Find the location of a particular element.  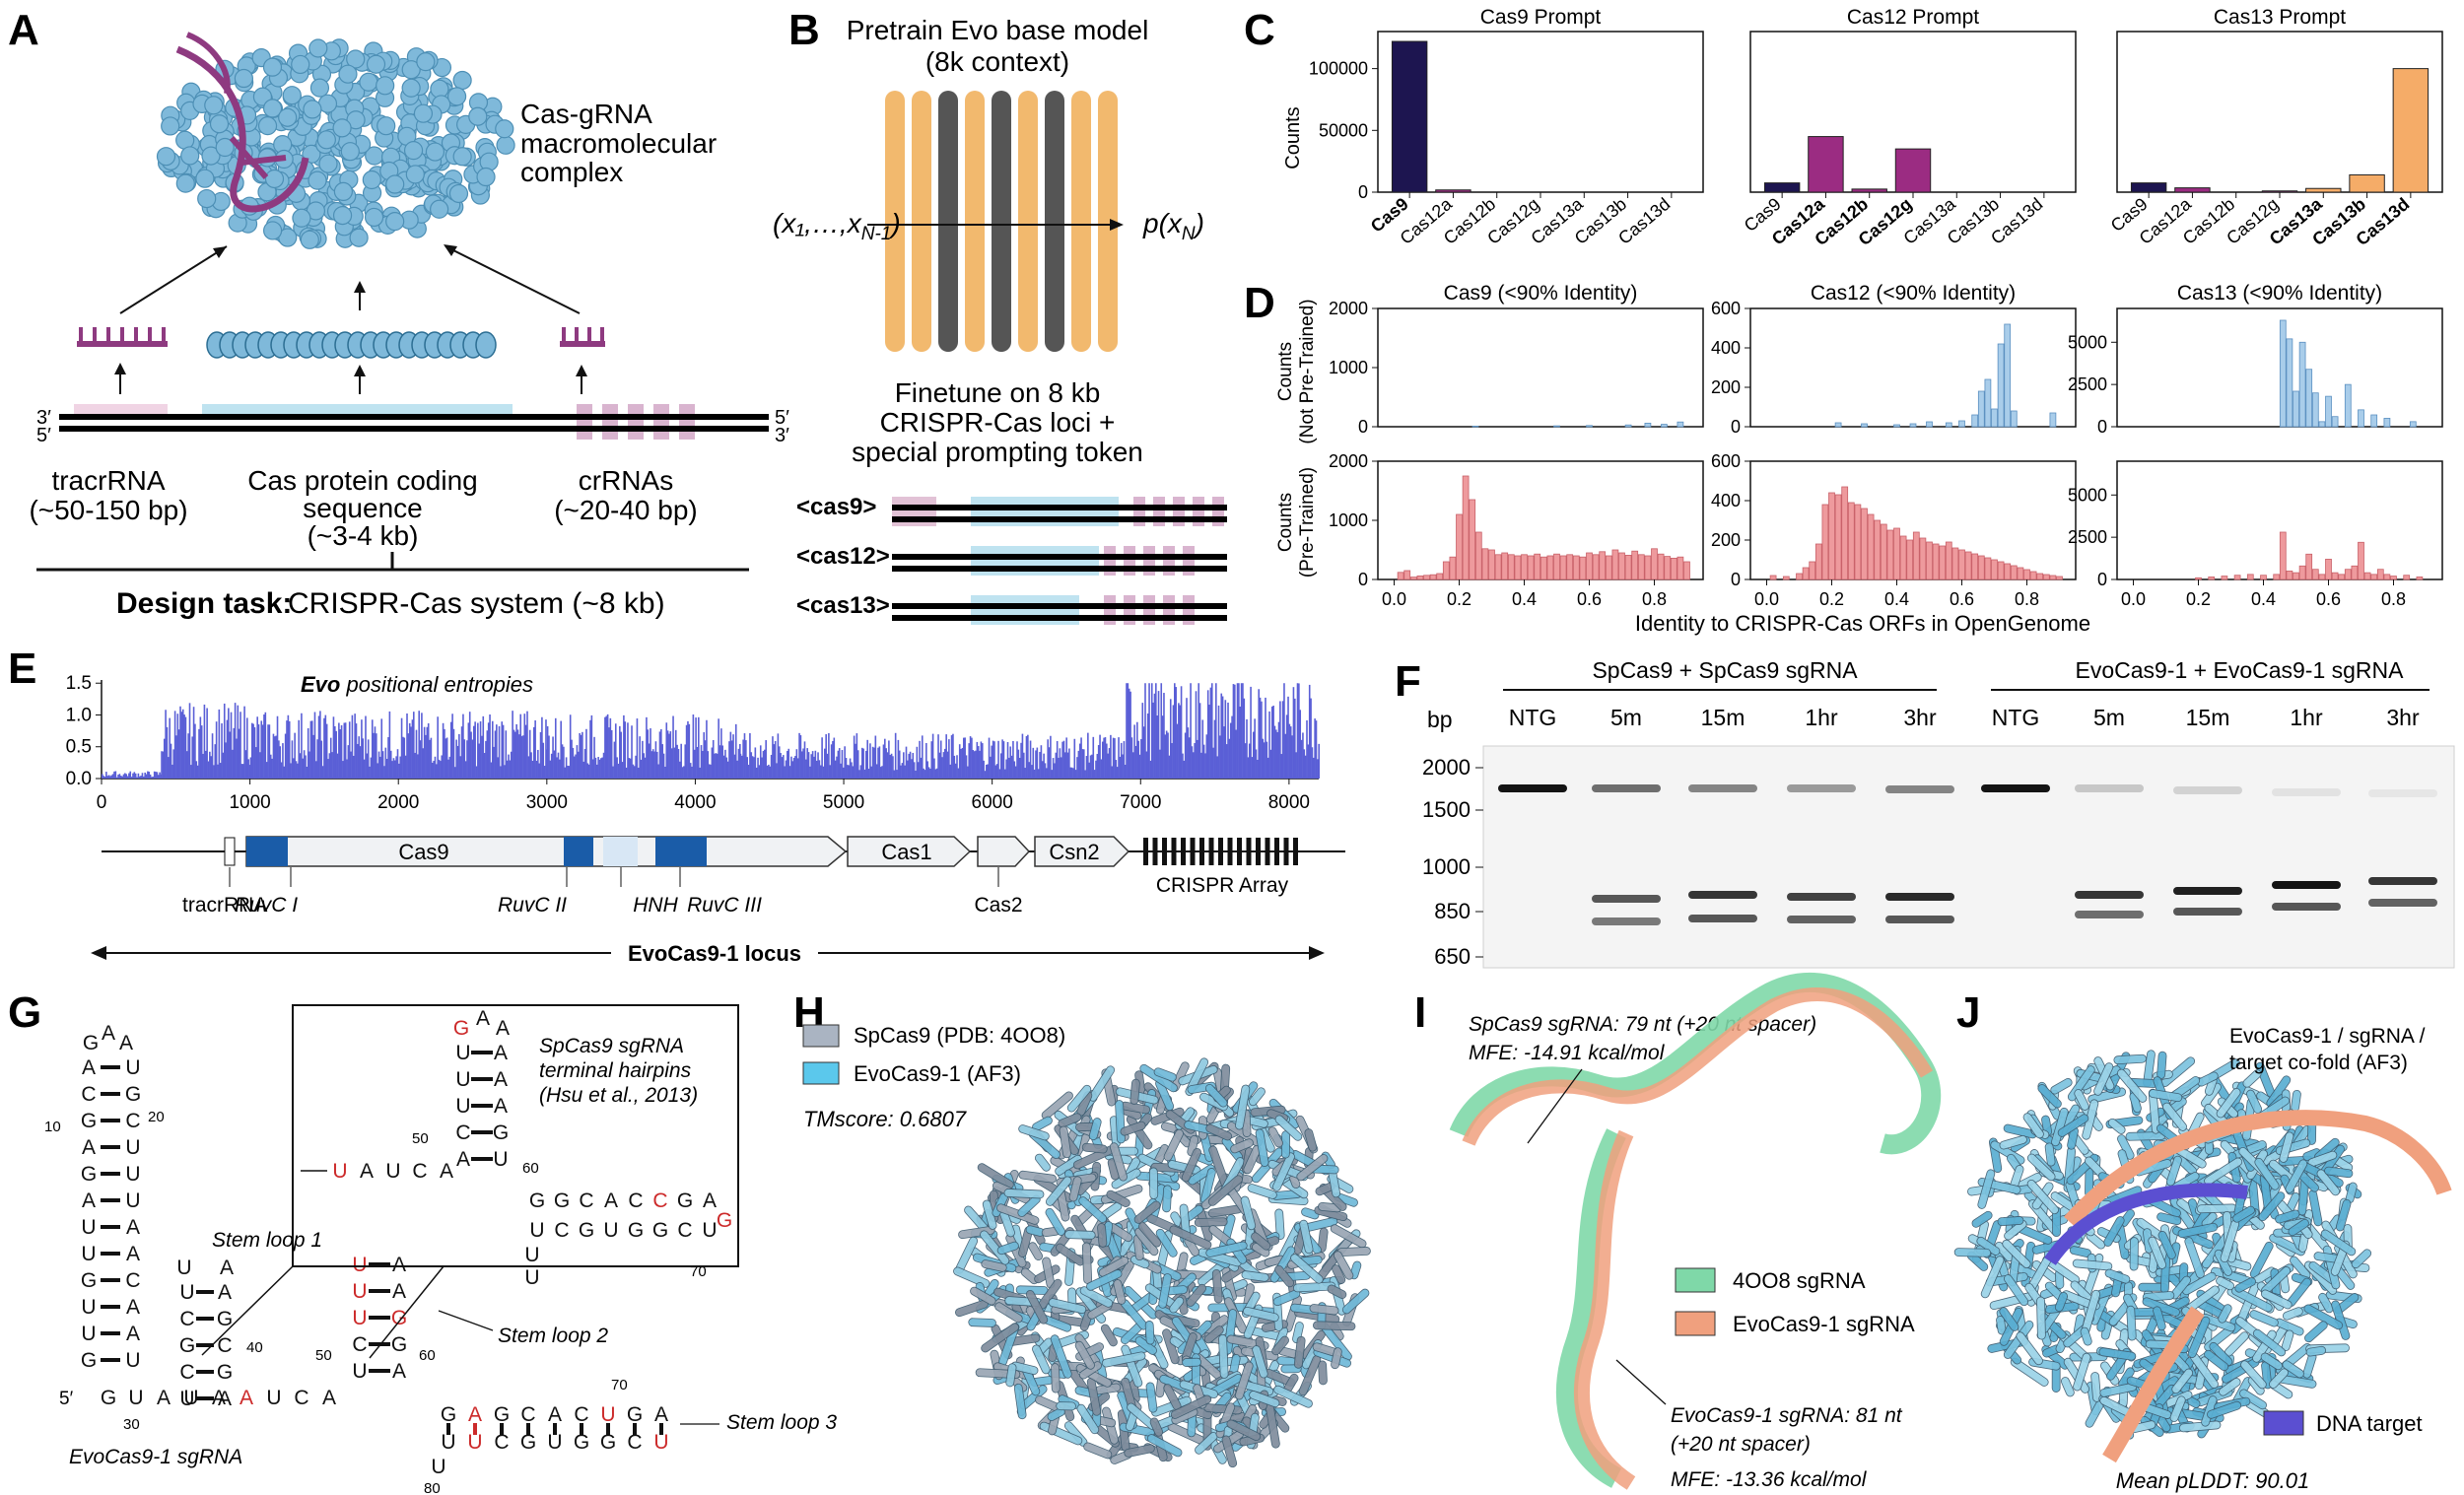

arrow-up-cas-head is located at coordinates (360, 370).